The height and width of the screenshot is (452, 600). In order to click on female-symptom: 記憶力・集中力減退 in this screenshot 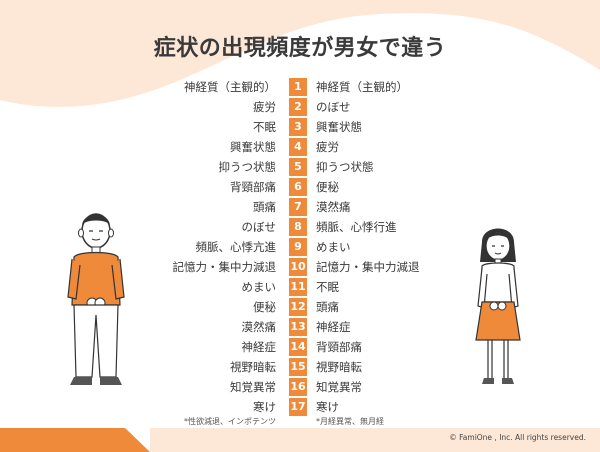, I will do `click(368, 267)`.